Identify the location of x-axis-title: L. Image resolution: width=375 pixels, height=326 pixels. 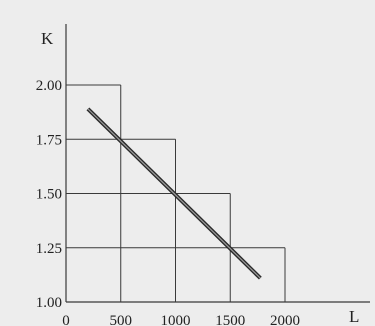
(354, 316).